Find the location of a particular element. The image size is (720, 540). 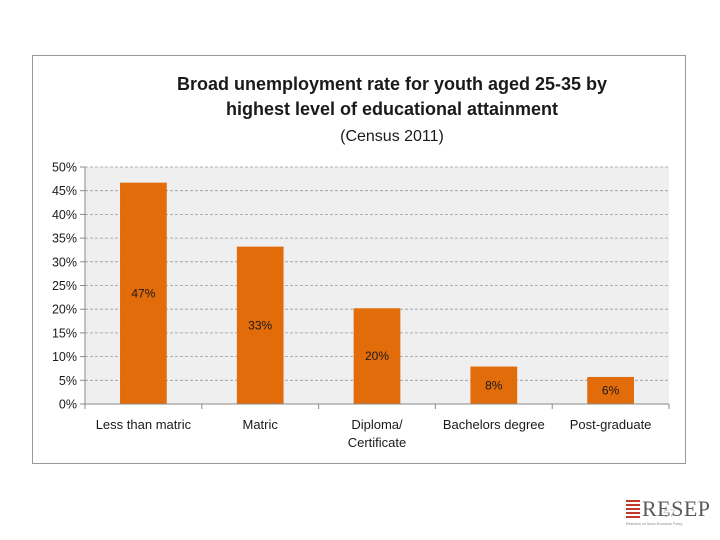

data-label: 47% is located at coordinates (143, 293).